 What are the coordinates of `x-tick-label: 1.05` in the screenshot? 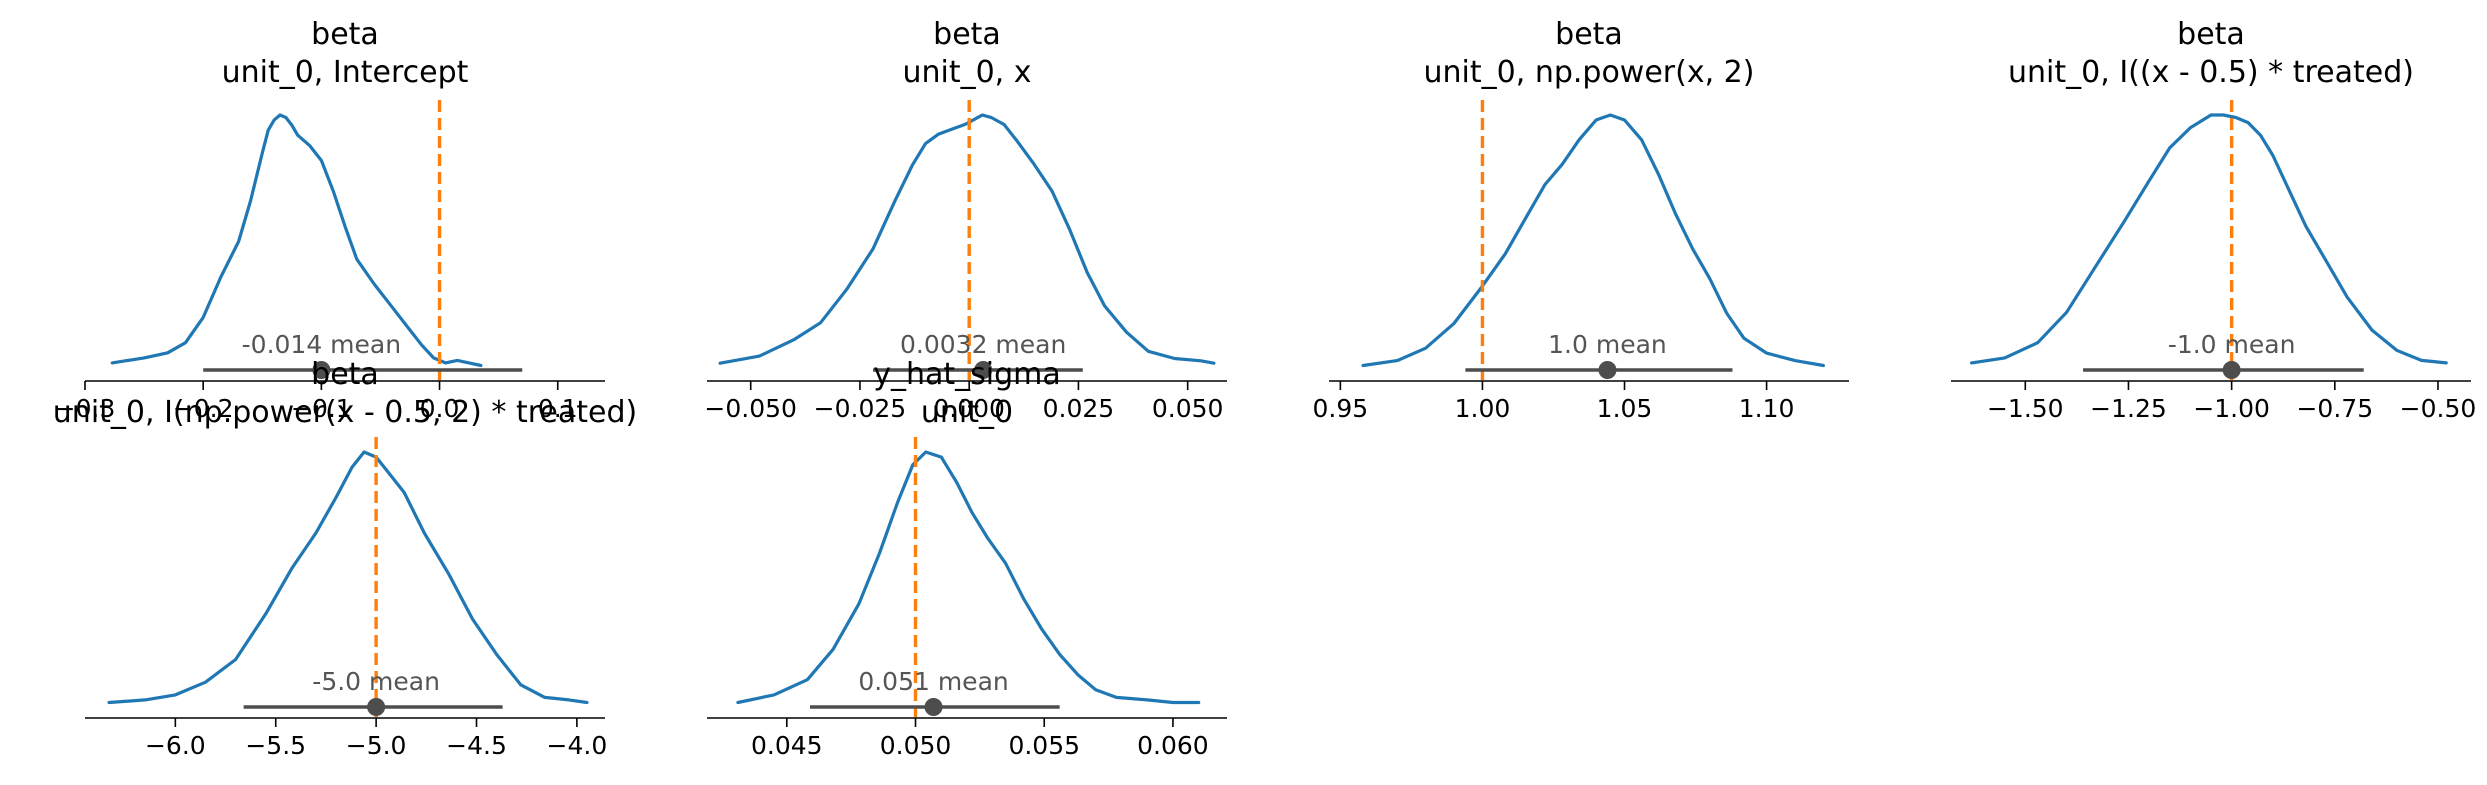 It's located at (1625, 408).